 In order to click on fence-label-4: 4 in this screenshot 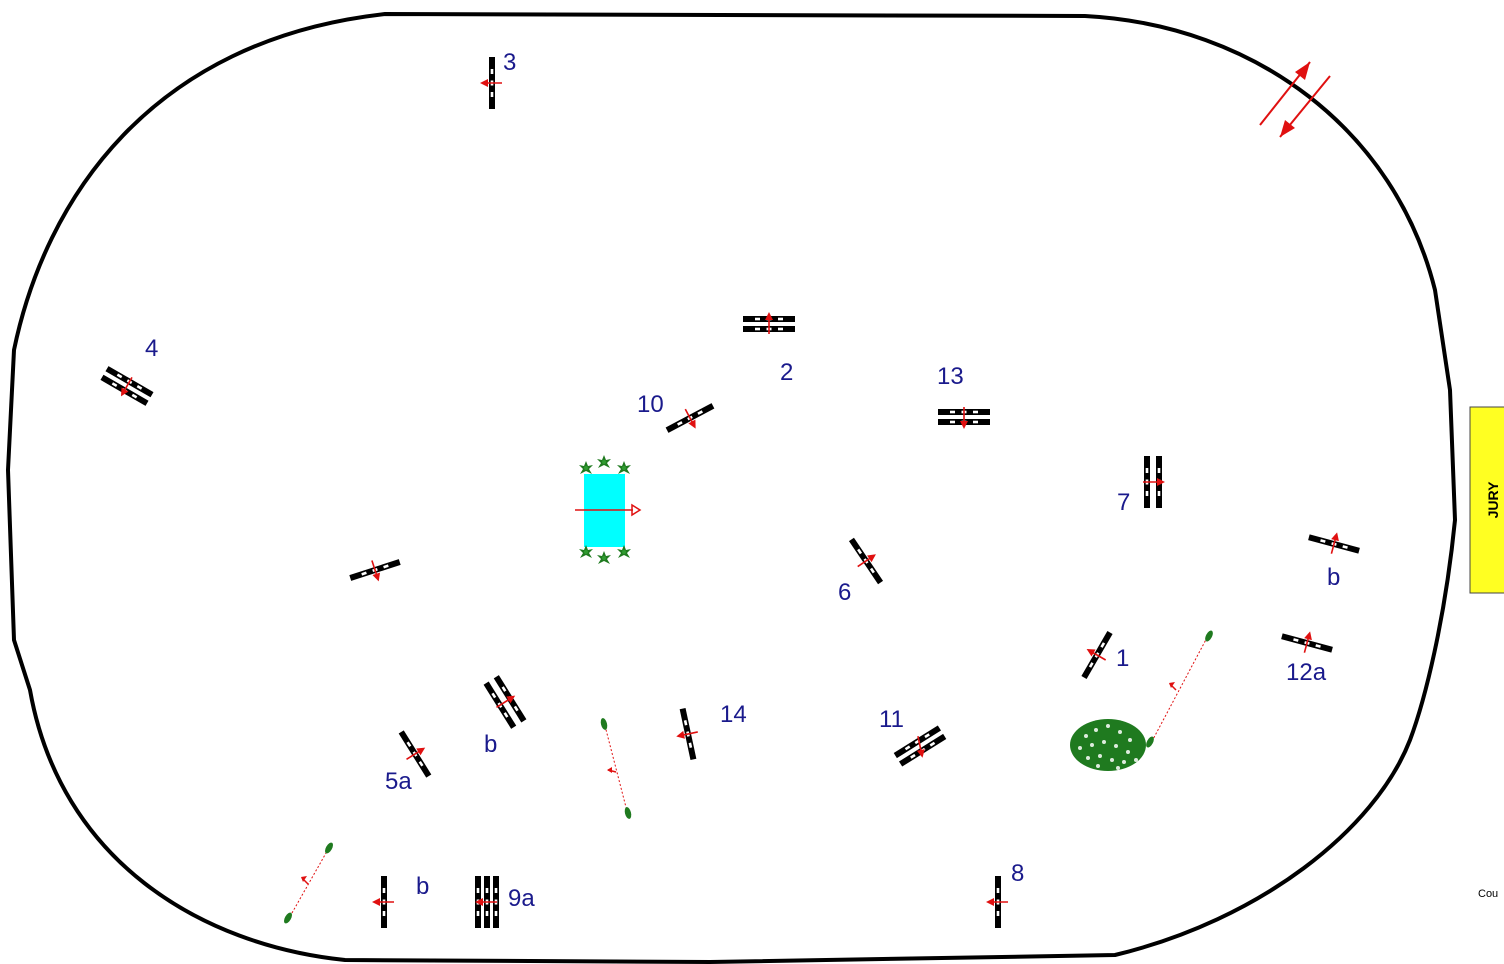, I will do `click(151, 348)`.